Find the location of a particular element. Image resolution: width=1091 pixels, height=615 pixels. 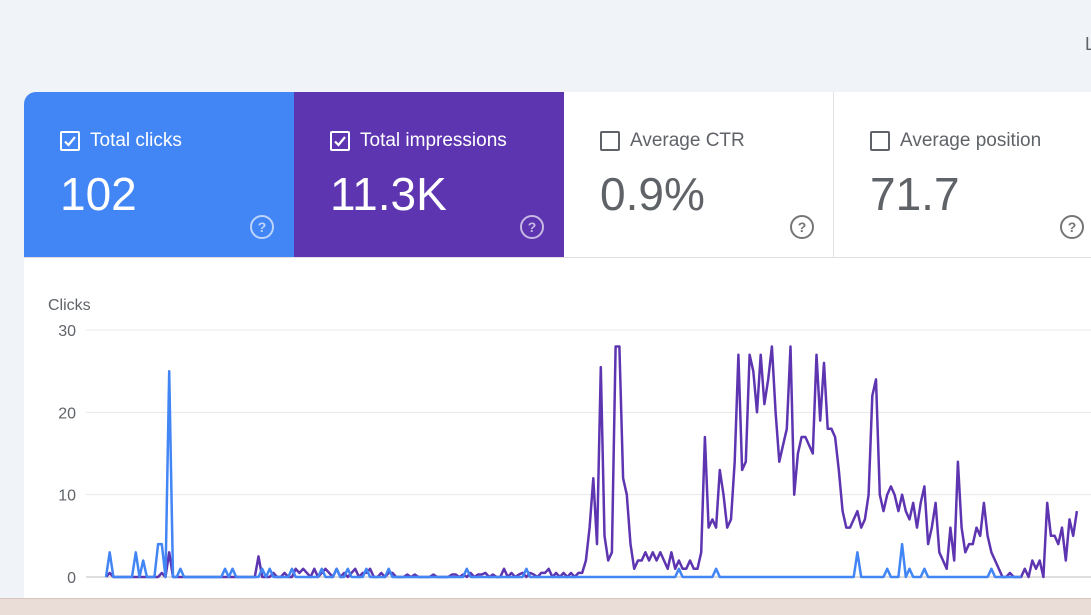

metric-card-total-clicks: Total clicks 102 ? is located at coordinates (159, 174).